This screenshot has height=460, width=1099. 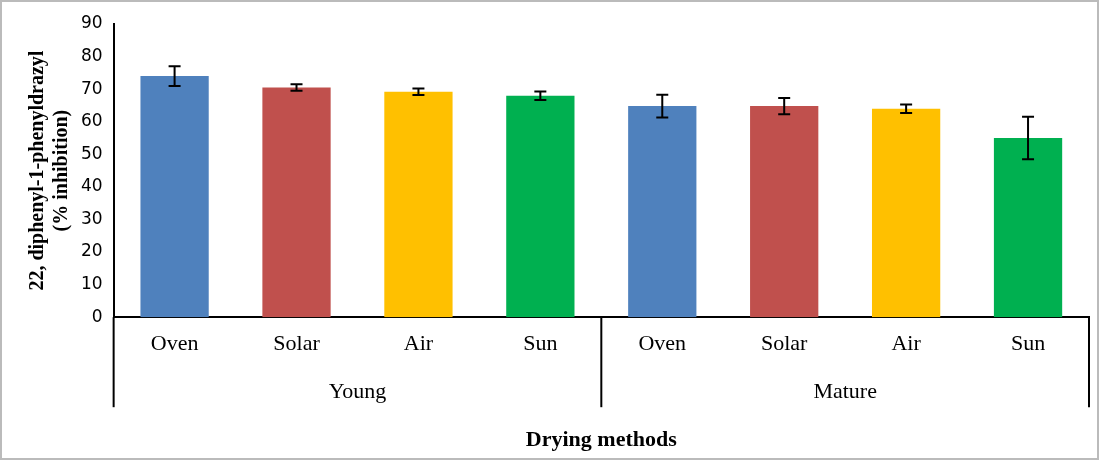 I want to click on x-axis-title: Drying methods, so click(x=601, y=439).